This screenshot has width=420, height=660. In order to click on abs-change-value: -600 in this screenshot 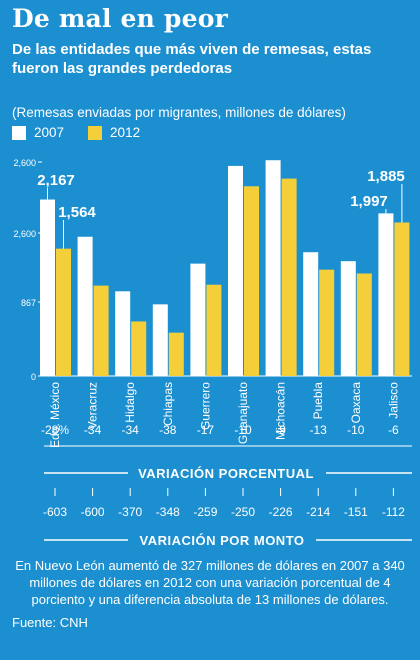, I will do `click(93, 512)`.